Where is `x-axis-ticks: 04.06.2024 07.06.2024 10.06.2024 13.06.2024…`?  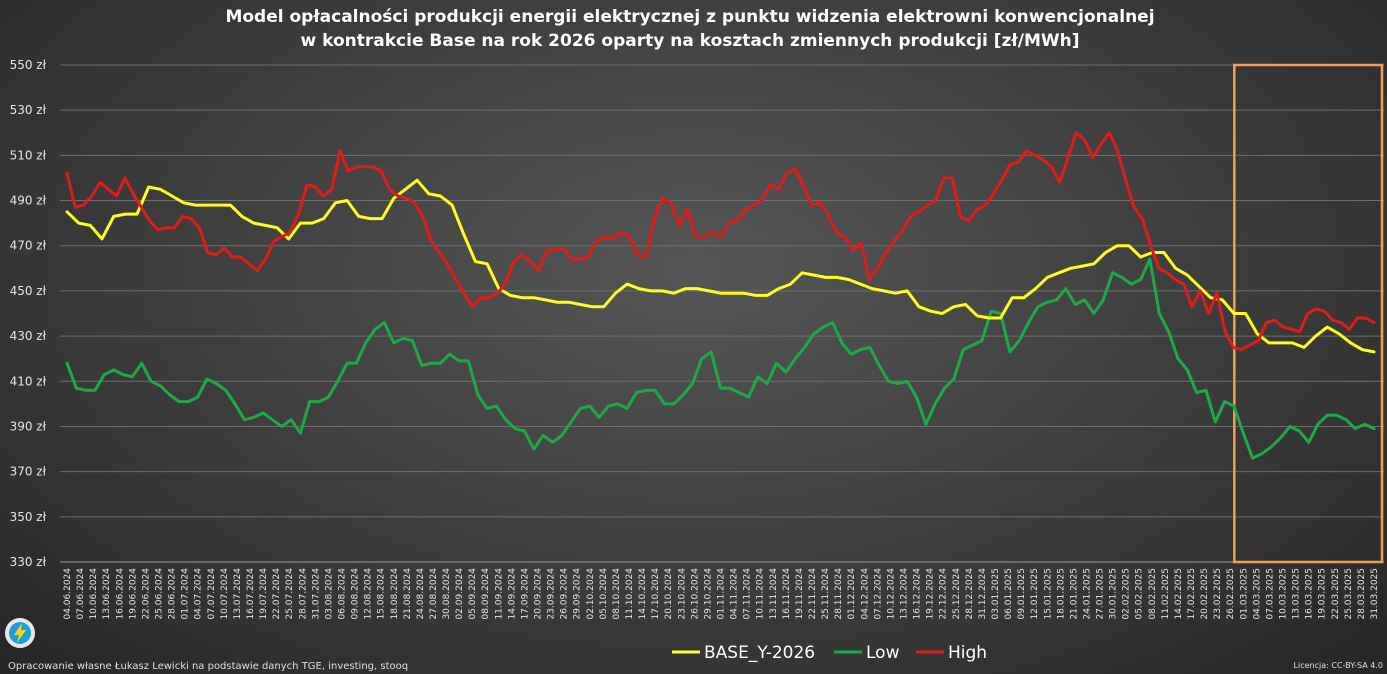
x-axis-ticks: 04.06.2024 07.06.2024 10.06.2024 13.06.2024… is located at coordinates (721, 594).